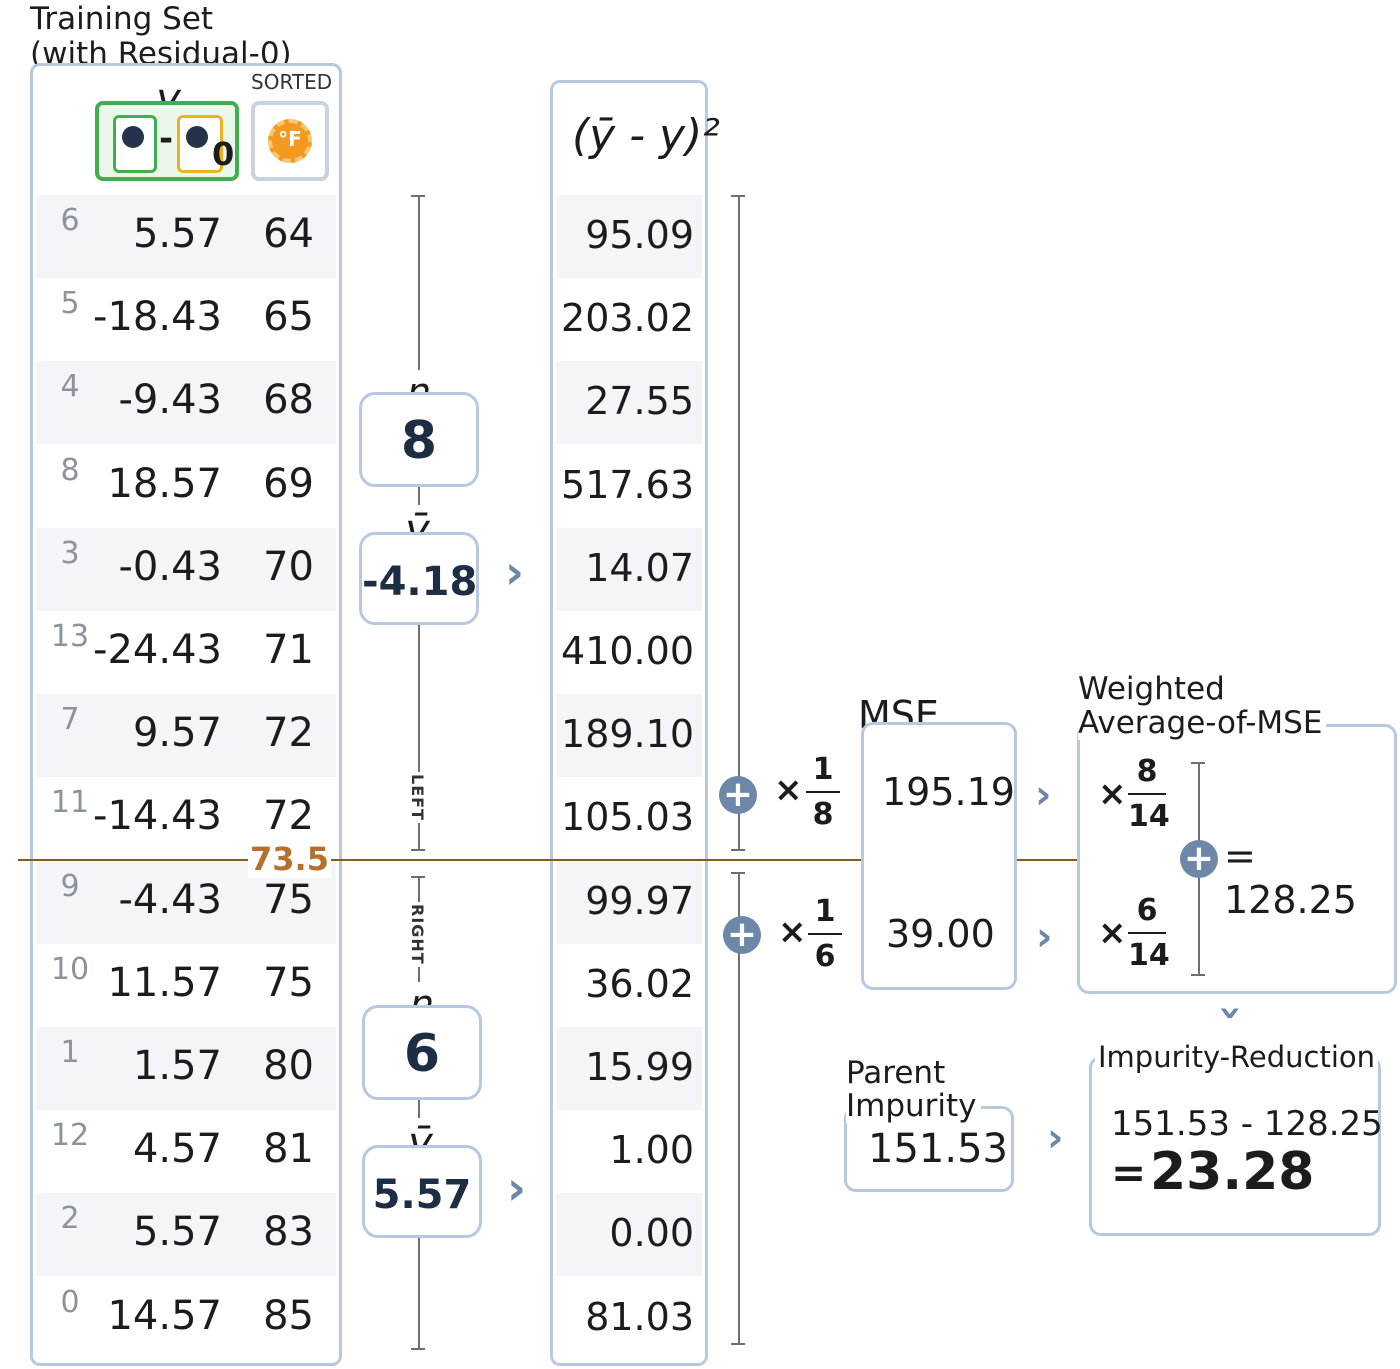 The height and width of the screenshot is (1369, 1400). What do you see at coordinates (422, 1195) in the screenshot?
I see `right-ybar-value: 5.57` at bounding box center [422, 1195].